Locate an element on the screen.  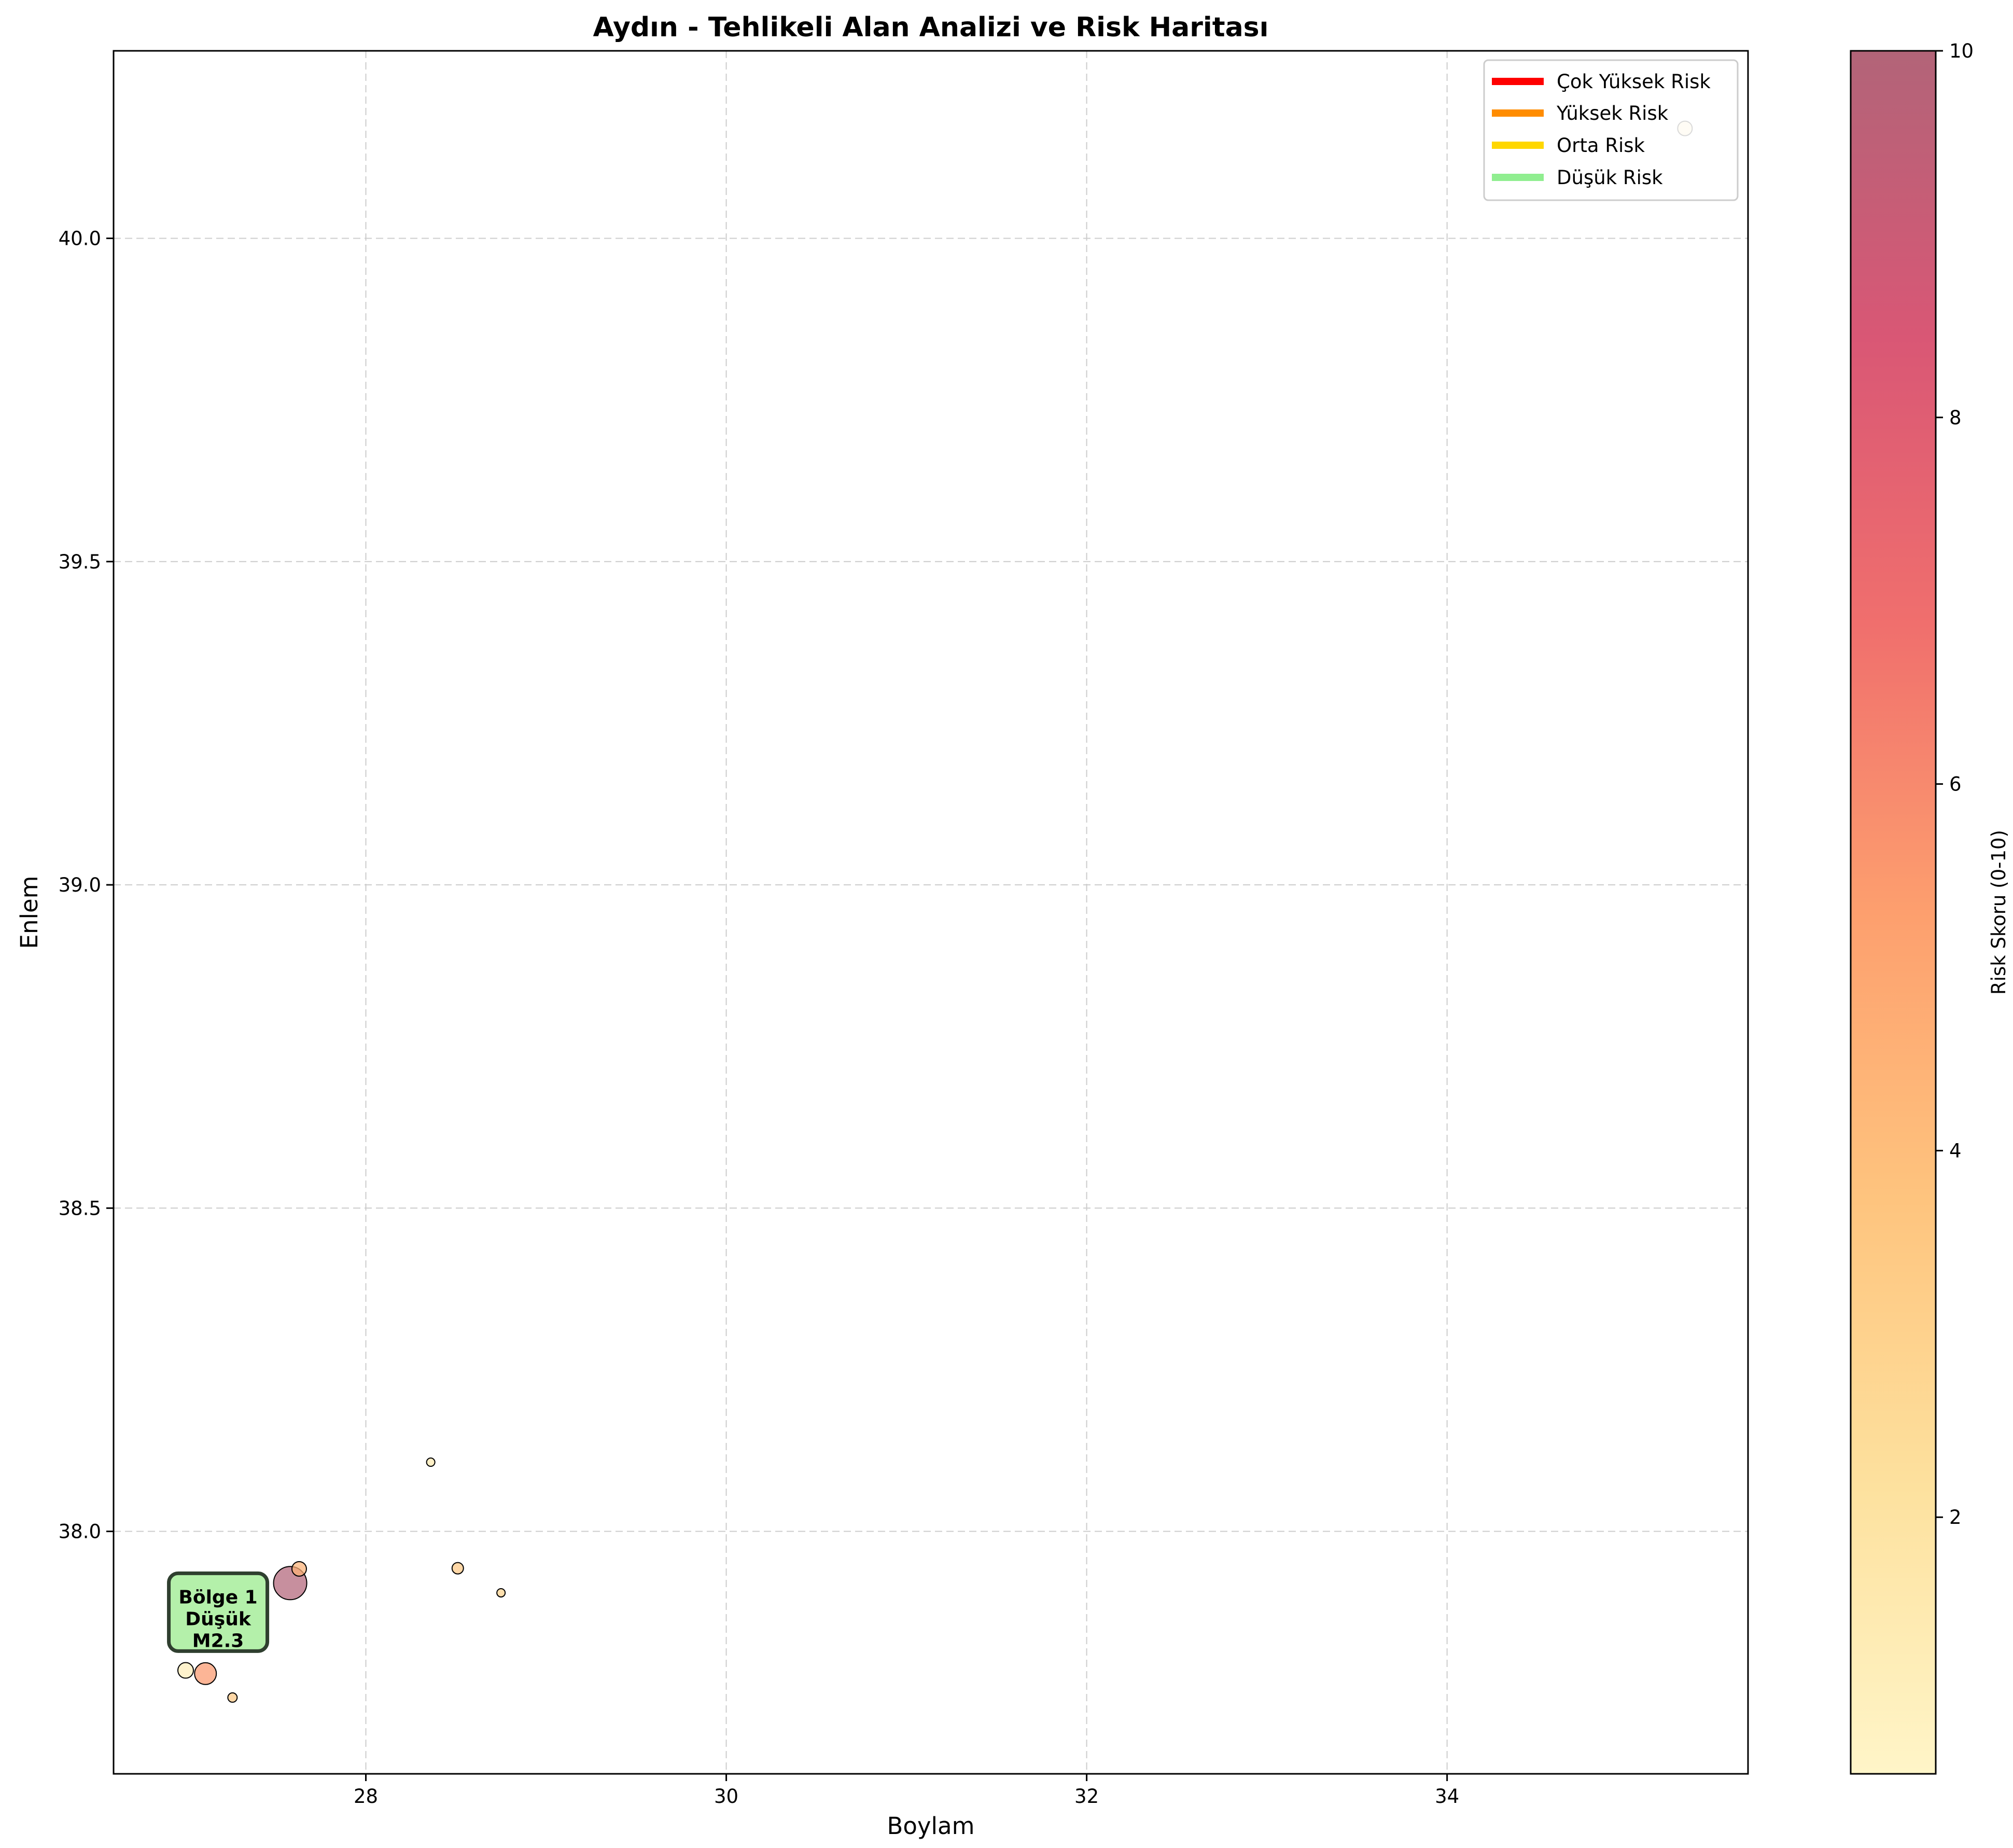
colorbar: 2 4 6 8 10 Risk Skoru (0-10) is located at coordinates (1930, 907).